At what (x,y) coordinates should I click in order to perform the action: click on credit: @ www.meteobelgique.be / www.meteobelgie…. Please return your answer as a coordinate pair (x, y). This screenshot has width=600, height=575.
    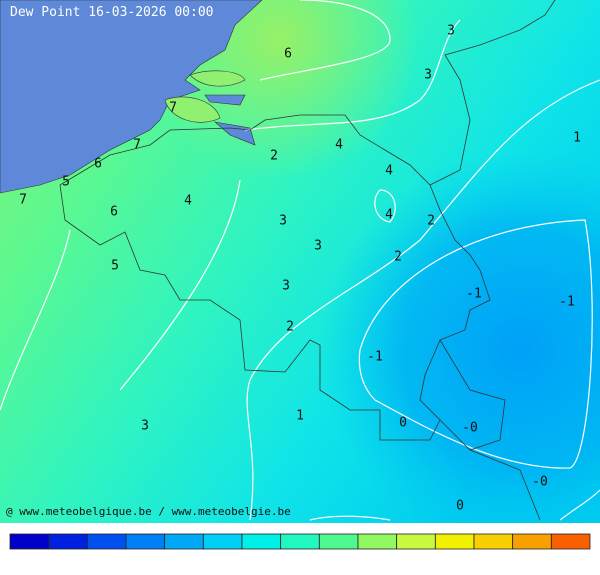
    Looking at the image, I should click on (148, 511).